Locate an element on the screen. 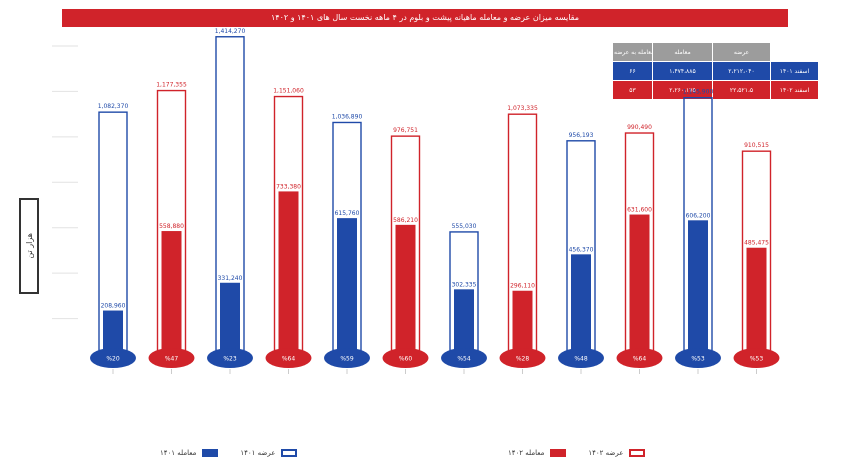 This screenshot has height=474, width=851. supply-value-label: 555,030 is located at coordinates (464, 226).